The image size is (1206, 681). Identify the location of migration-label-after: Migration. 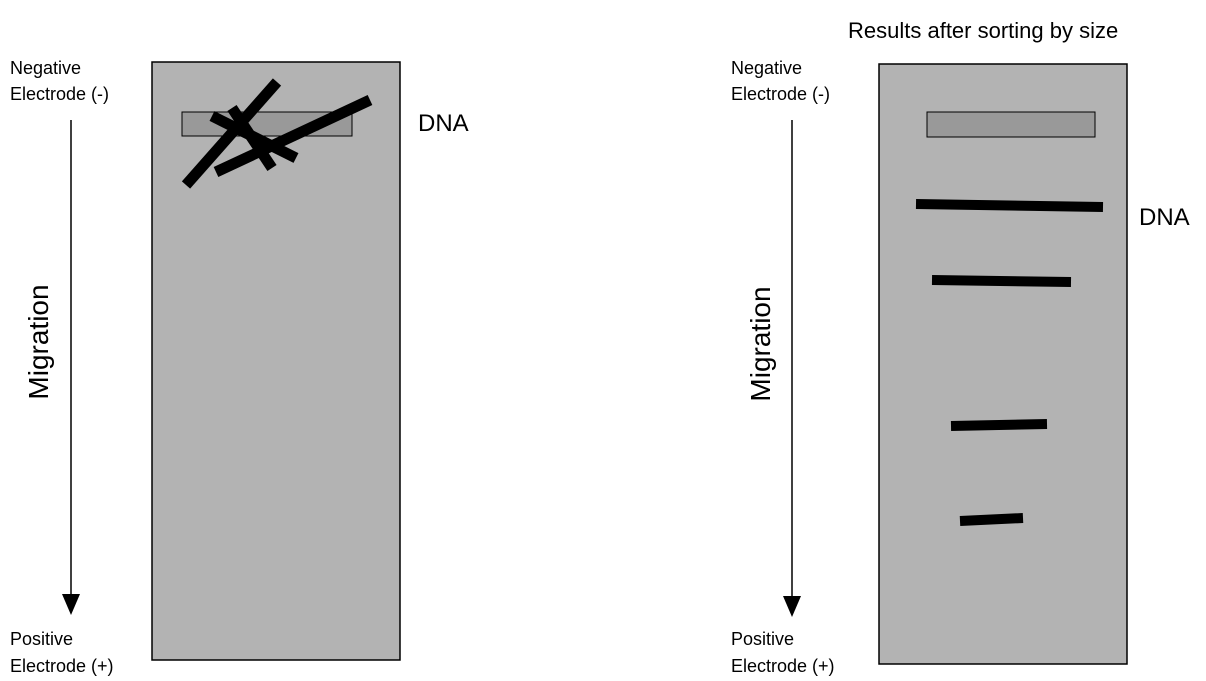
(760, 343).